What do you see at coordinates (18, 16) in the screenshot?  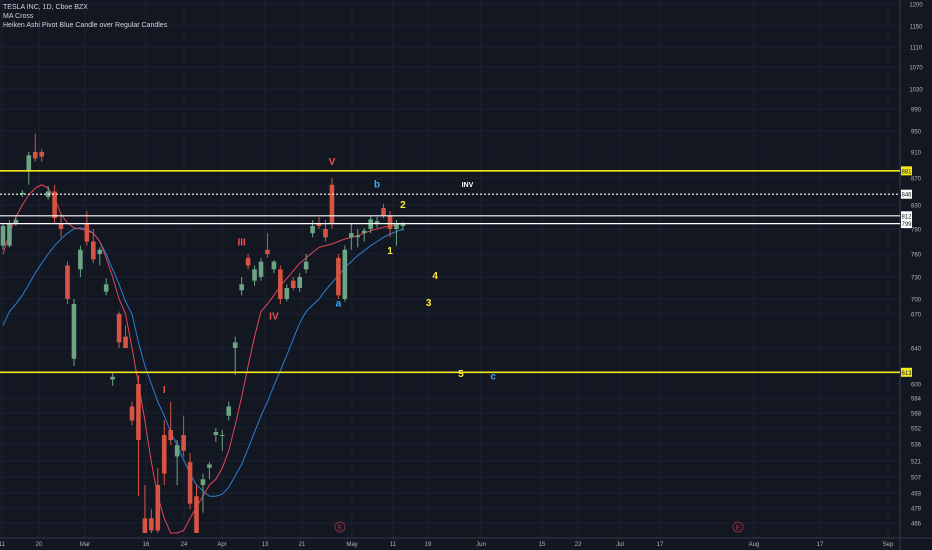 I see `indicator-ma-cross: MA Cross` at bounding box center [18, 16].